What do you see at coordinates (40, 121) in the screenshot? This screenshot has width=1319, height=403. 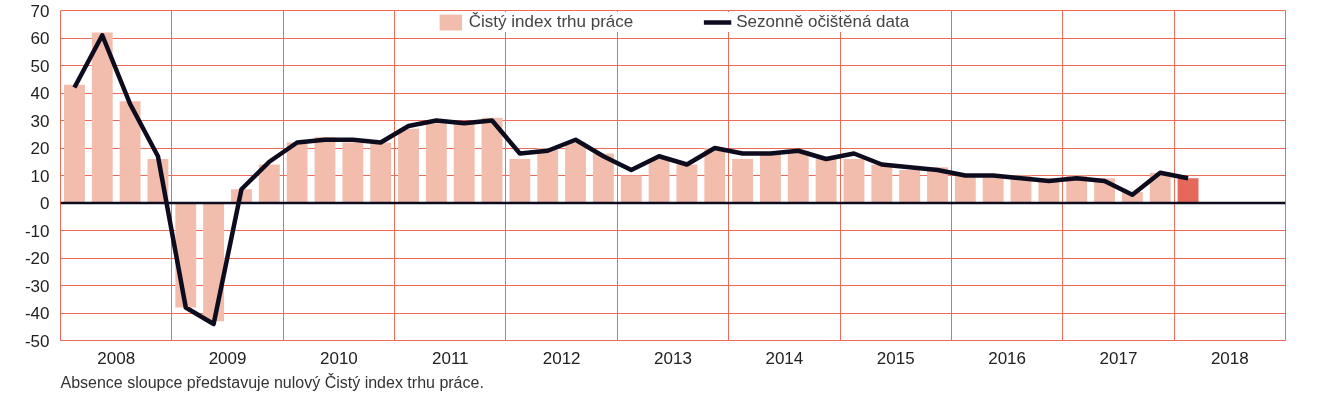 I see `y-tick-label: 30` at bounding box center [40, 121].